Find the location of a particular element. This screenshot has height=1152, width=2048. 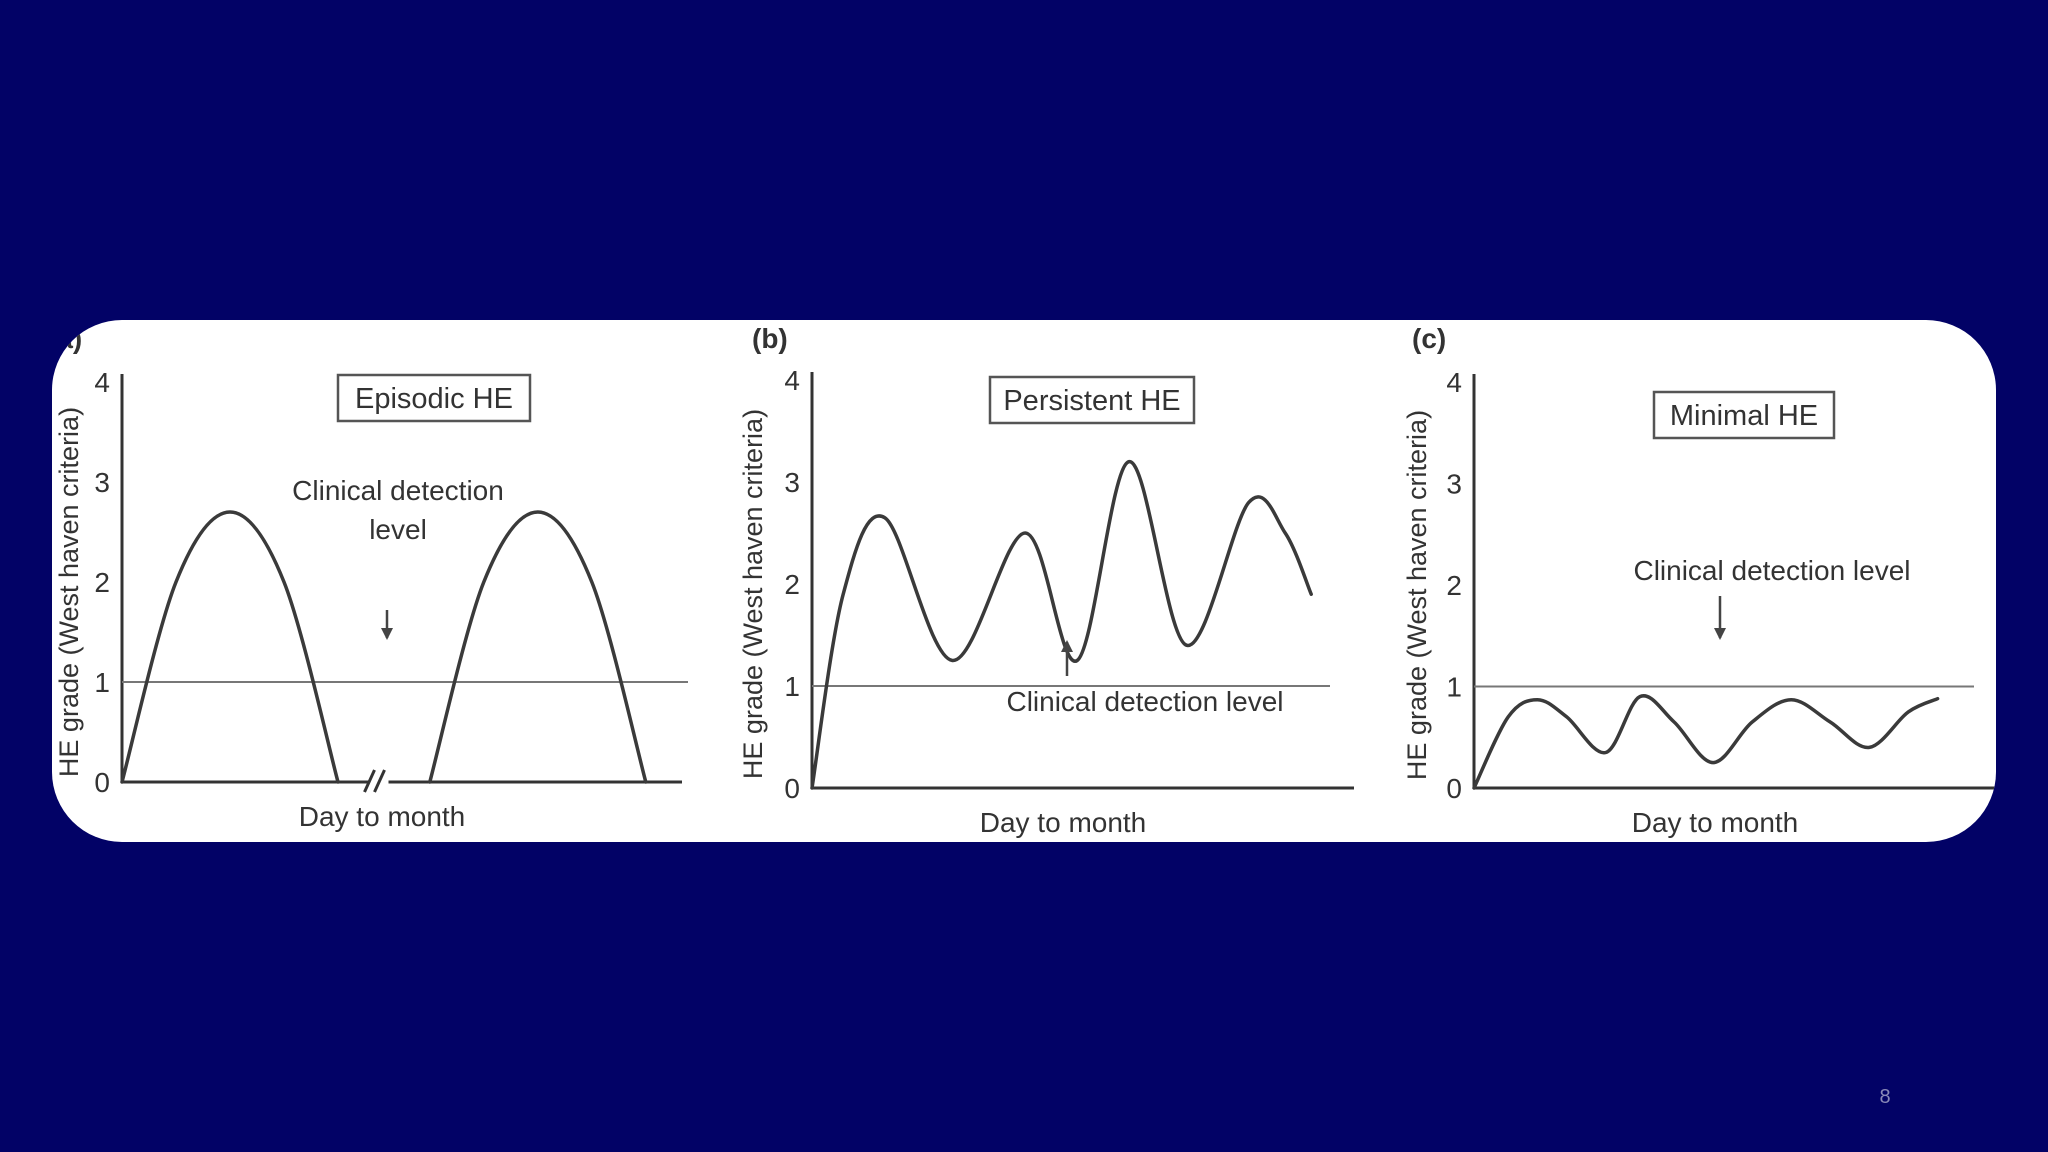

chart-title: Persistent HE is located at coordinates (1091, 401).